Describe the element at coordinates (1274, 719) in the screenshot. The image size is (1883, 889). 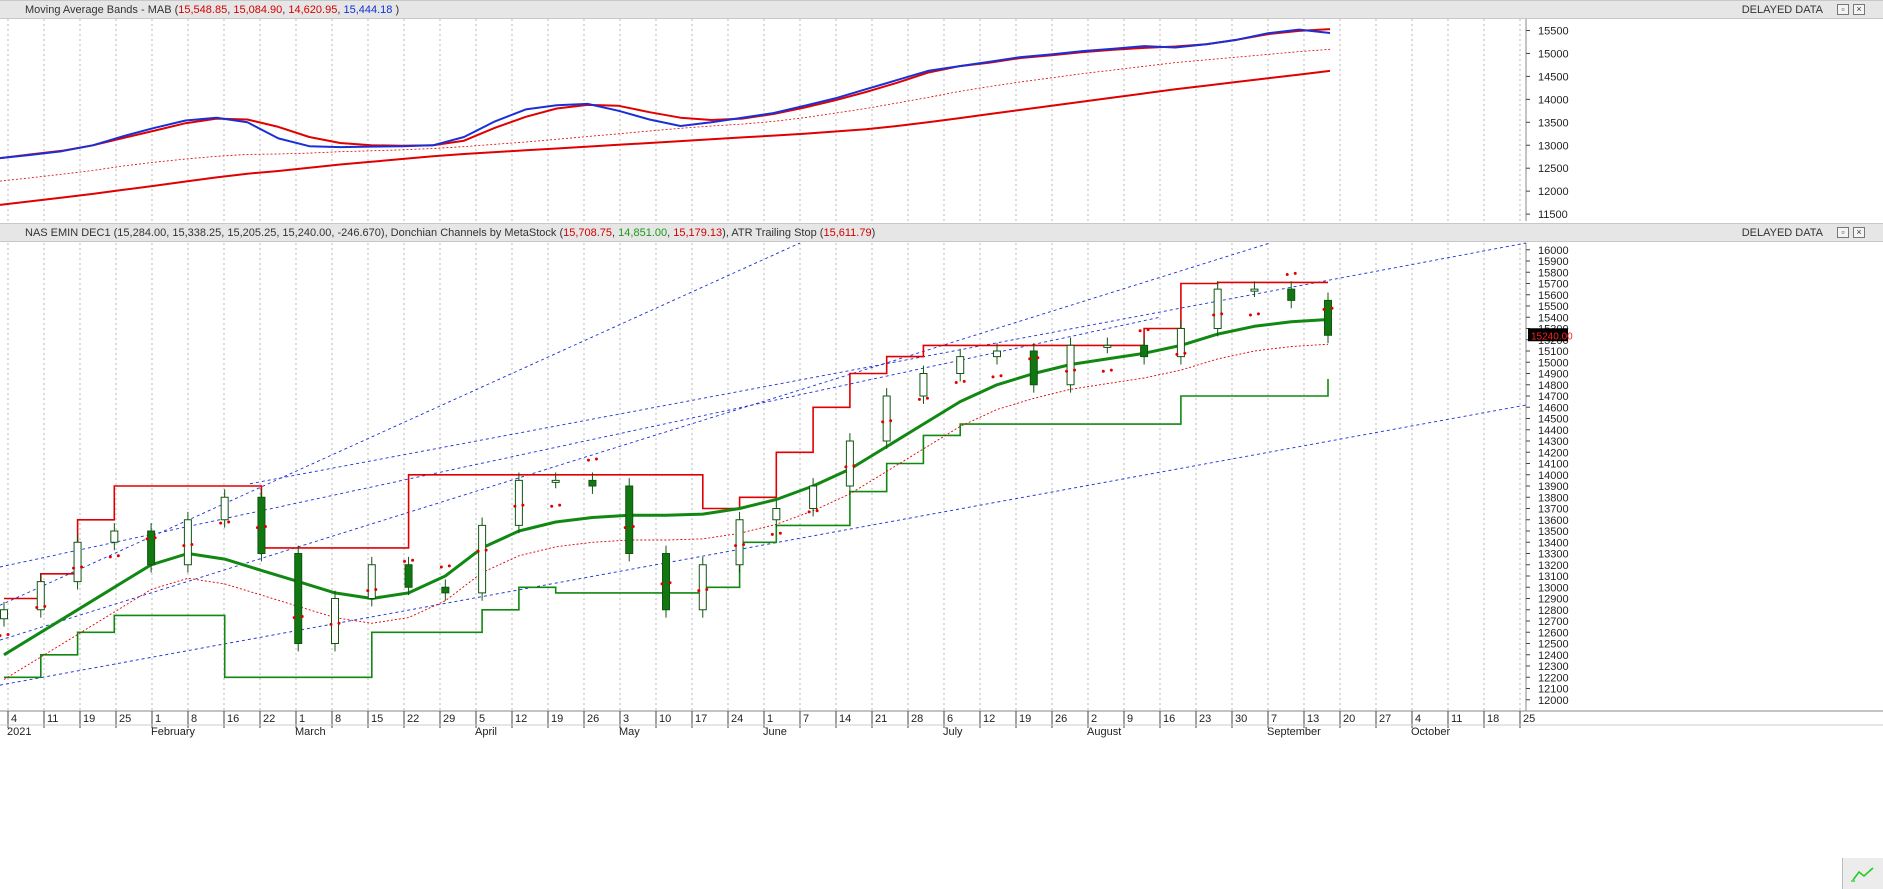
I see `x-tick-label: 7` at that location.